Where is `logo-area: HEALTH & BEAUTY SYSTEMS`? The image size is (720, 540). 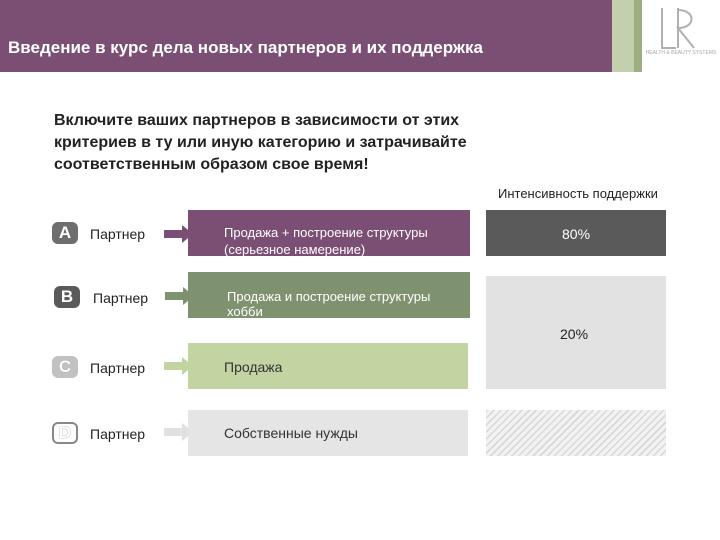
logo-area: HEALTH & BEAUTY SYSTEMS is located at coordinates (681, 36).